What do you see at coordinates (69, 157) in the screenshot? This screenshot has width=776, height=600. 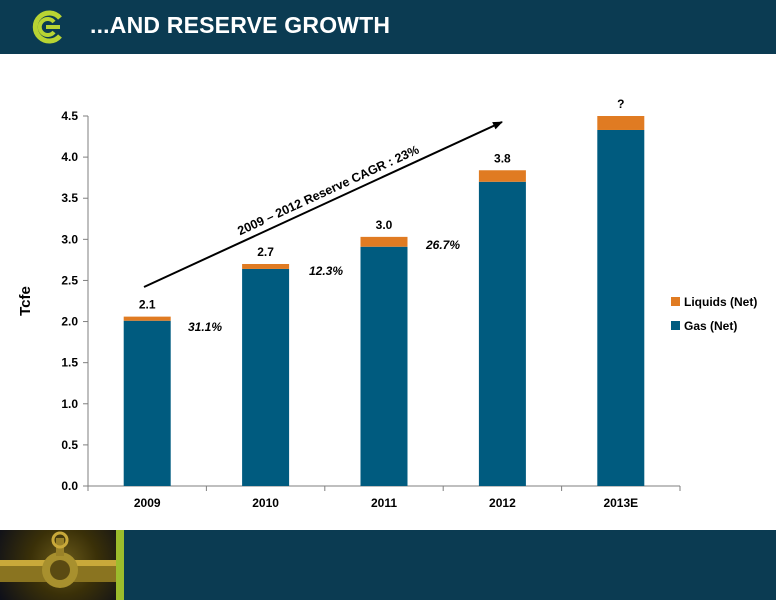 I see `y-tick-label: 4.0` at bounding box center [69, 157].